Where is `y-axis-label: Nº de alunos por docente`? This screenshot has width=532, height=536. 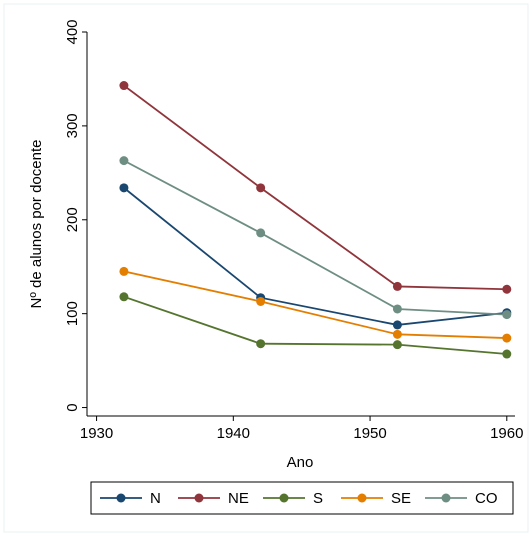
y-axis-label: Nº de alunos por docente is located at coordinates (36, 224).